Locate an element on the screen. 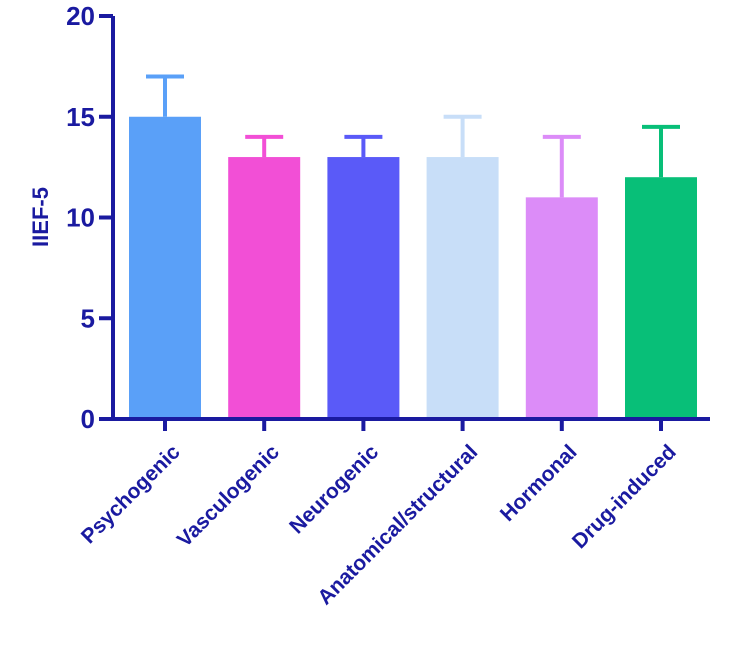 Image resolution: width=734 pixels, height=650 pixels. bar-vasculogenic is located at coordinates (264, 288).